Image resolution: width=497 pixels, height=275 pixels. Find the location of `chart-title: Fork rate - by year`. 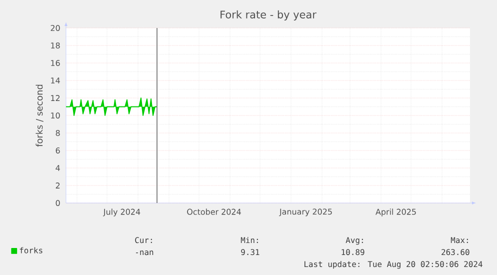

chart-title: Fork rate - by year is located at coordinates (268, 15).